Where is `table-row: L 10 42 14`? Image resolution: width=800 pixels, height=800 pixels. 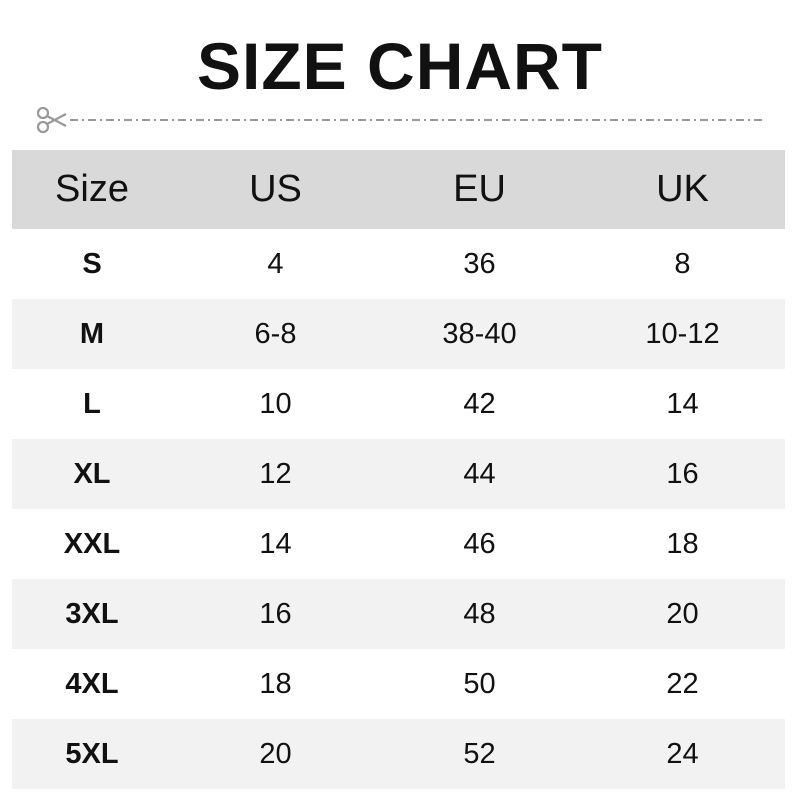 table-row: L 10 42 14 is located at coordinates (398, 404).